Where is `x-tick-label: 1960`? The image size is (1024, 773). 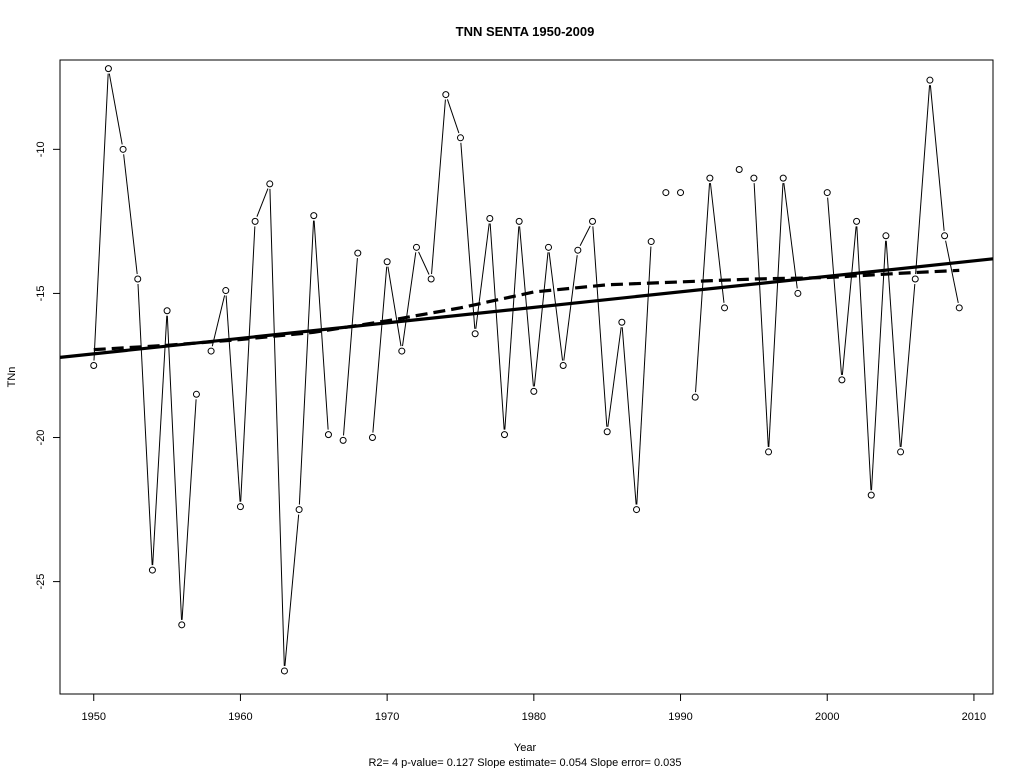 x-tick-label: 1960 is located at coordinates (240, 717).